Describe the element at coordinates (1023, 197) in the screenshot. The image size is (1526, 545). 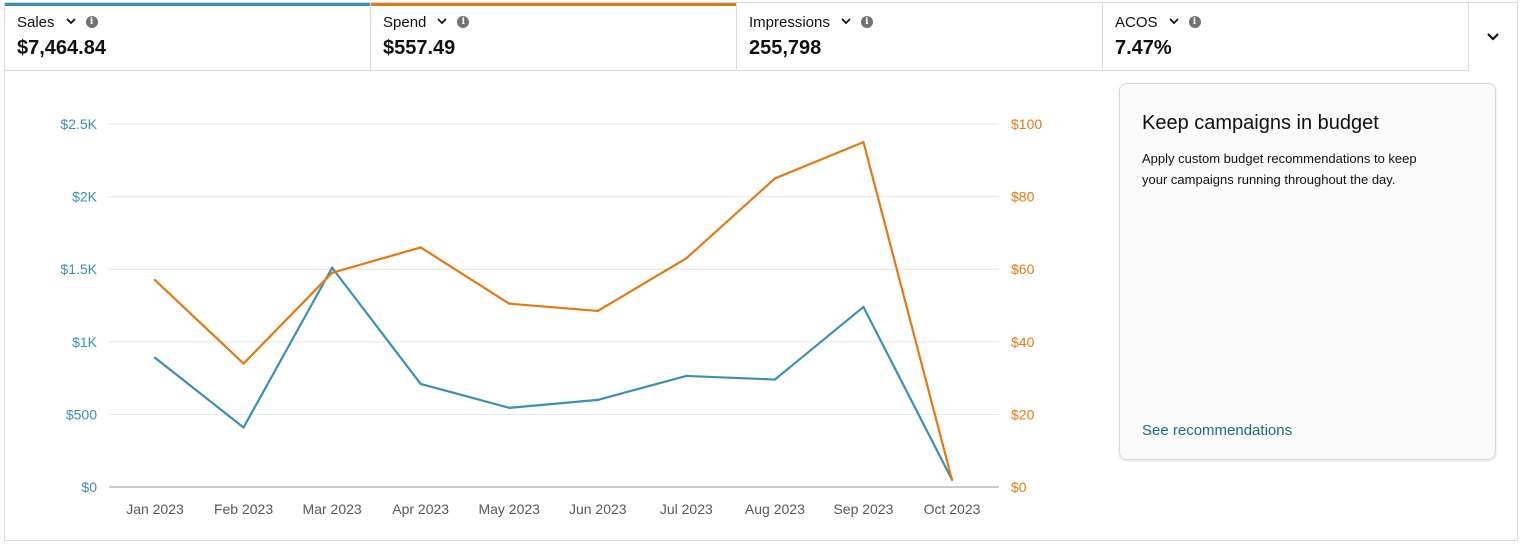
I see `right-axis-tick-label: $80` at that location.